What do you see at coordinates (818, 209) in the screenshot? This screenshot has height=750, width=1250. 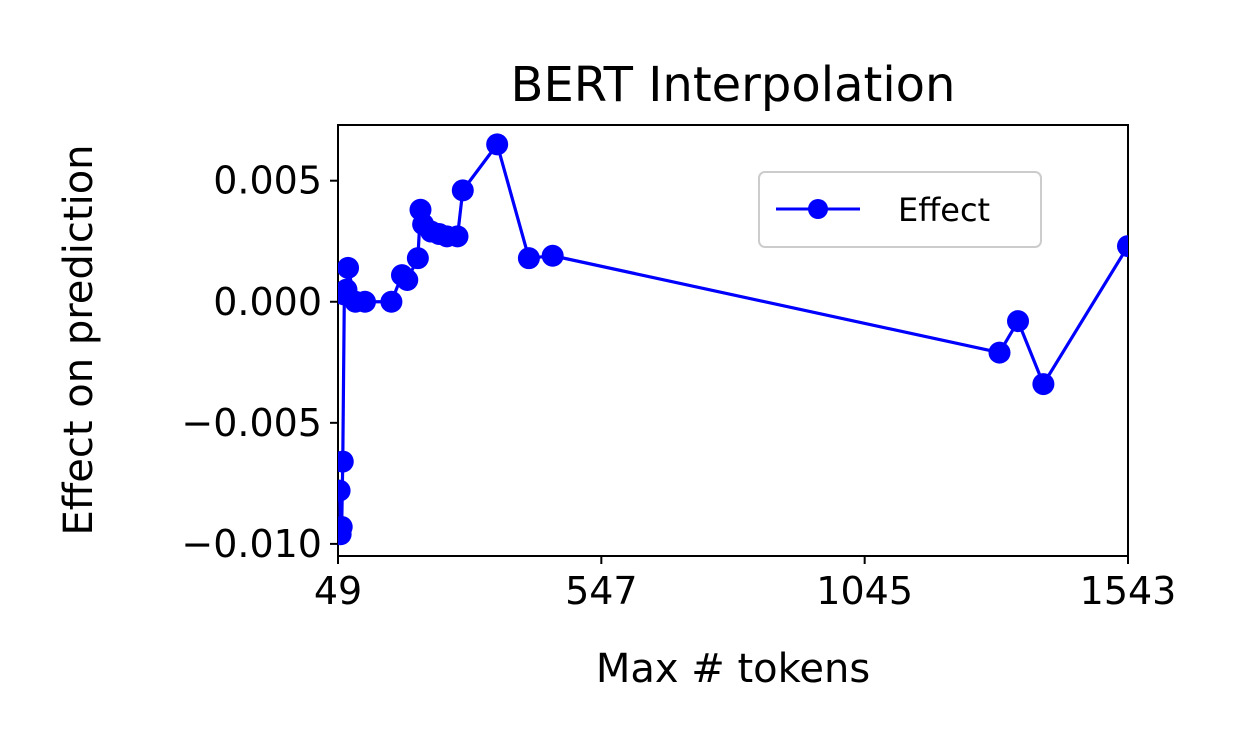 I see `legend-marker` at bounding box center [818, 209].